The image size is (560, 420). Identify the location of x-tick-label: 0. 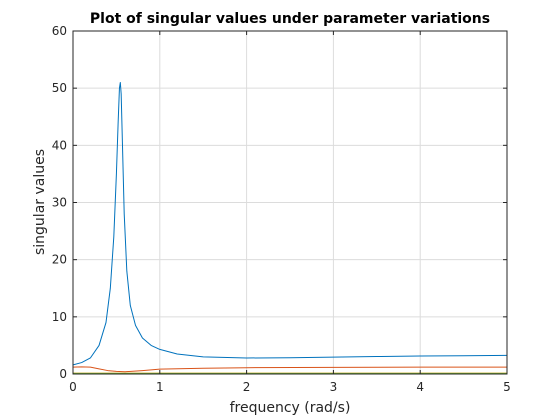
(73, 387).